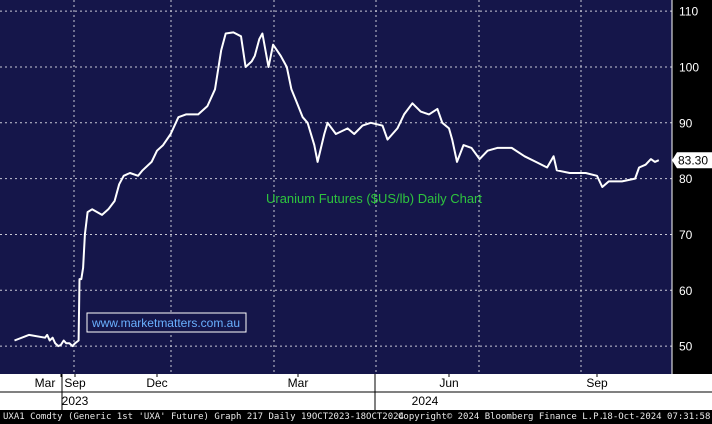 The width and height of the screenshot is (712, 424). I want to click on footer-timestamp: 18-Oct-2024 07:31:58, so click(656, 417).